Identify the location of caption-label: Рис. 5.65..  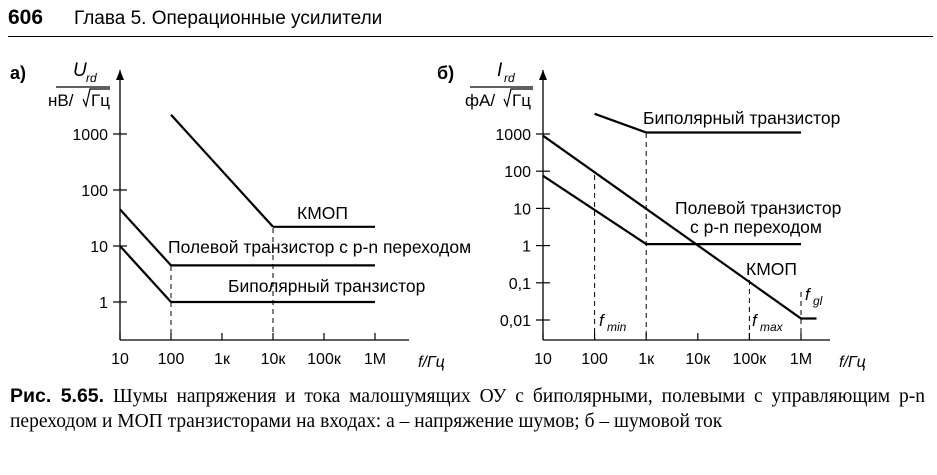
(57, 396).